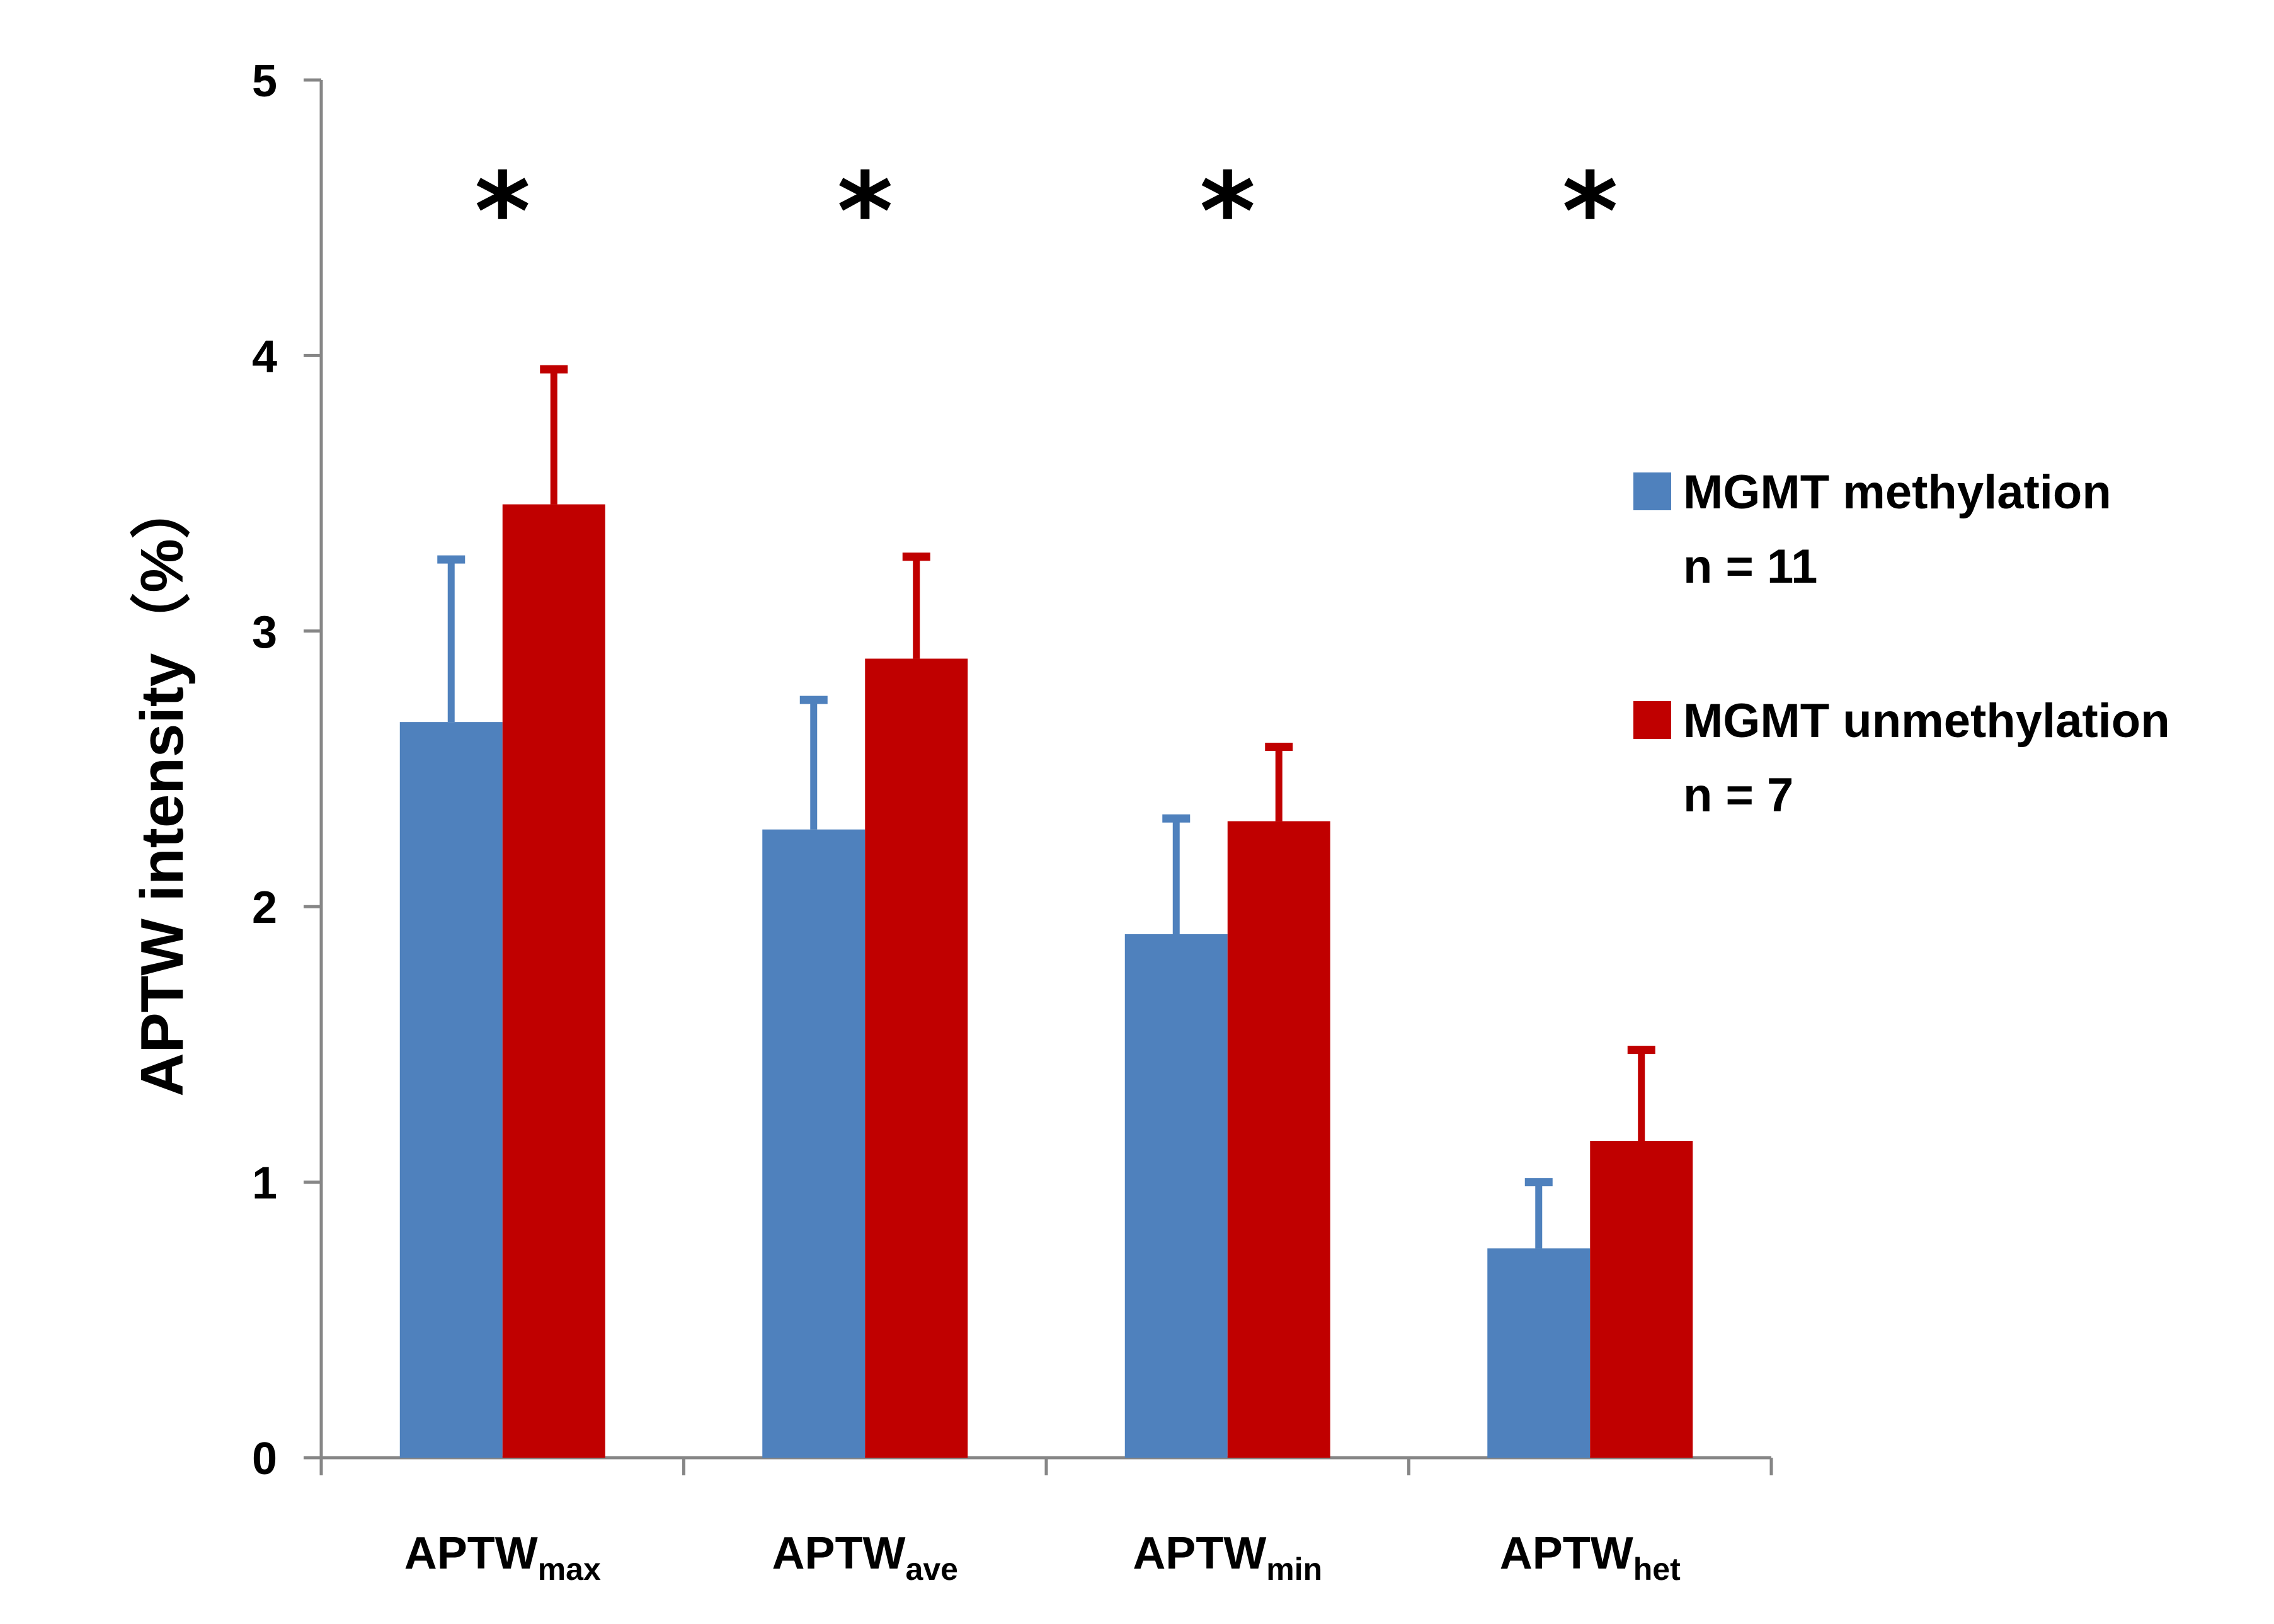 This screenshot has height=1624, width=2274. Describe the element at coordinates (1750, 566) in the screenshot. I see `legend-n-label: n = 11` at that location.